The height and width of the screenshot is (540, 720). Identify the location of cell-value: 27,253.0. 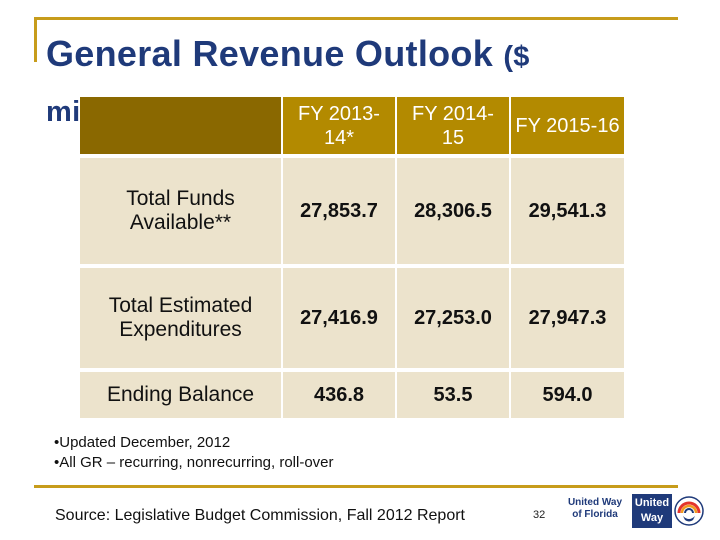
(453, 317).